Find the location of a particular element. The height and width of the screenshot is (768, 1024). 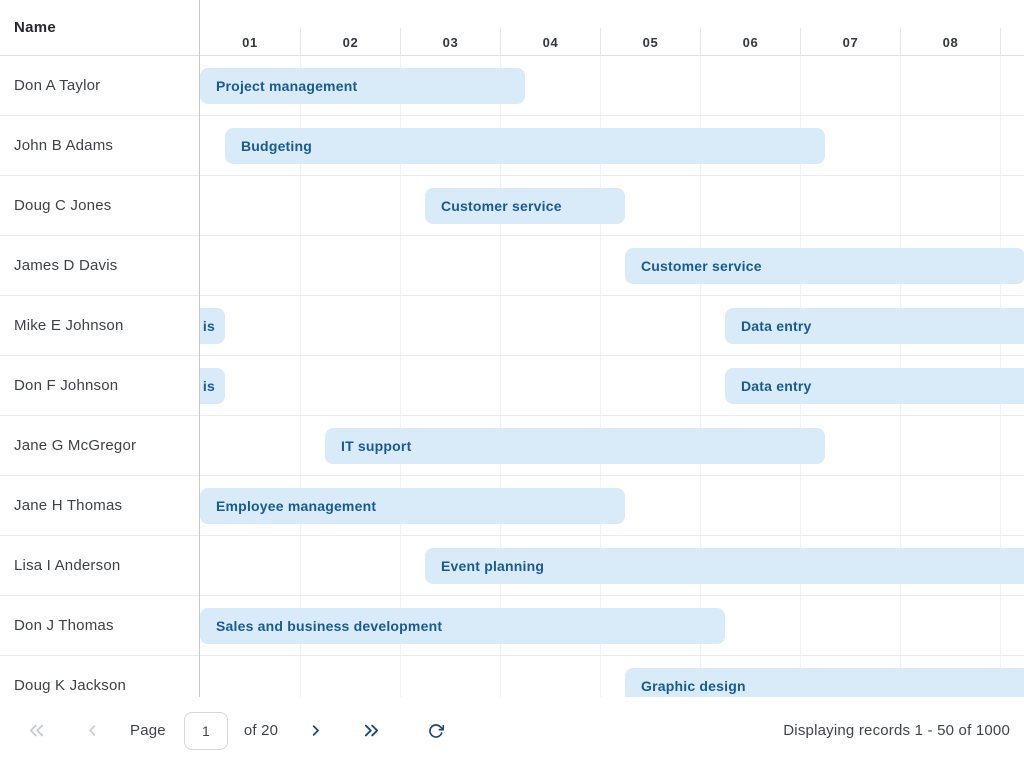

chevron-left-icon is located at coordinates (92, 730).